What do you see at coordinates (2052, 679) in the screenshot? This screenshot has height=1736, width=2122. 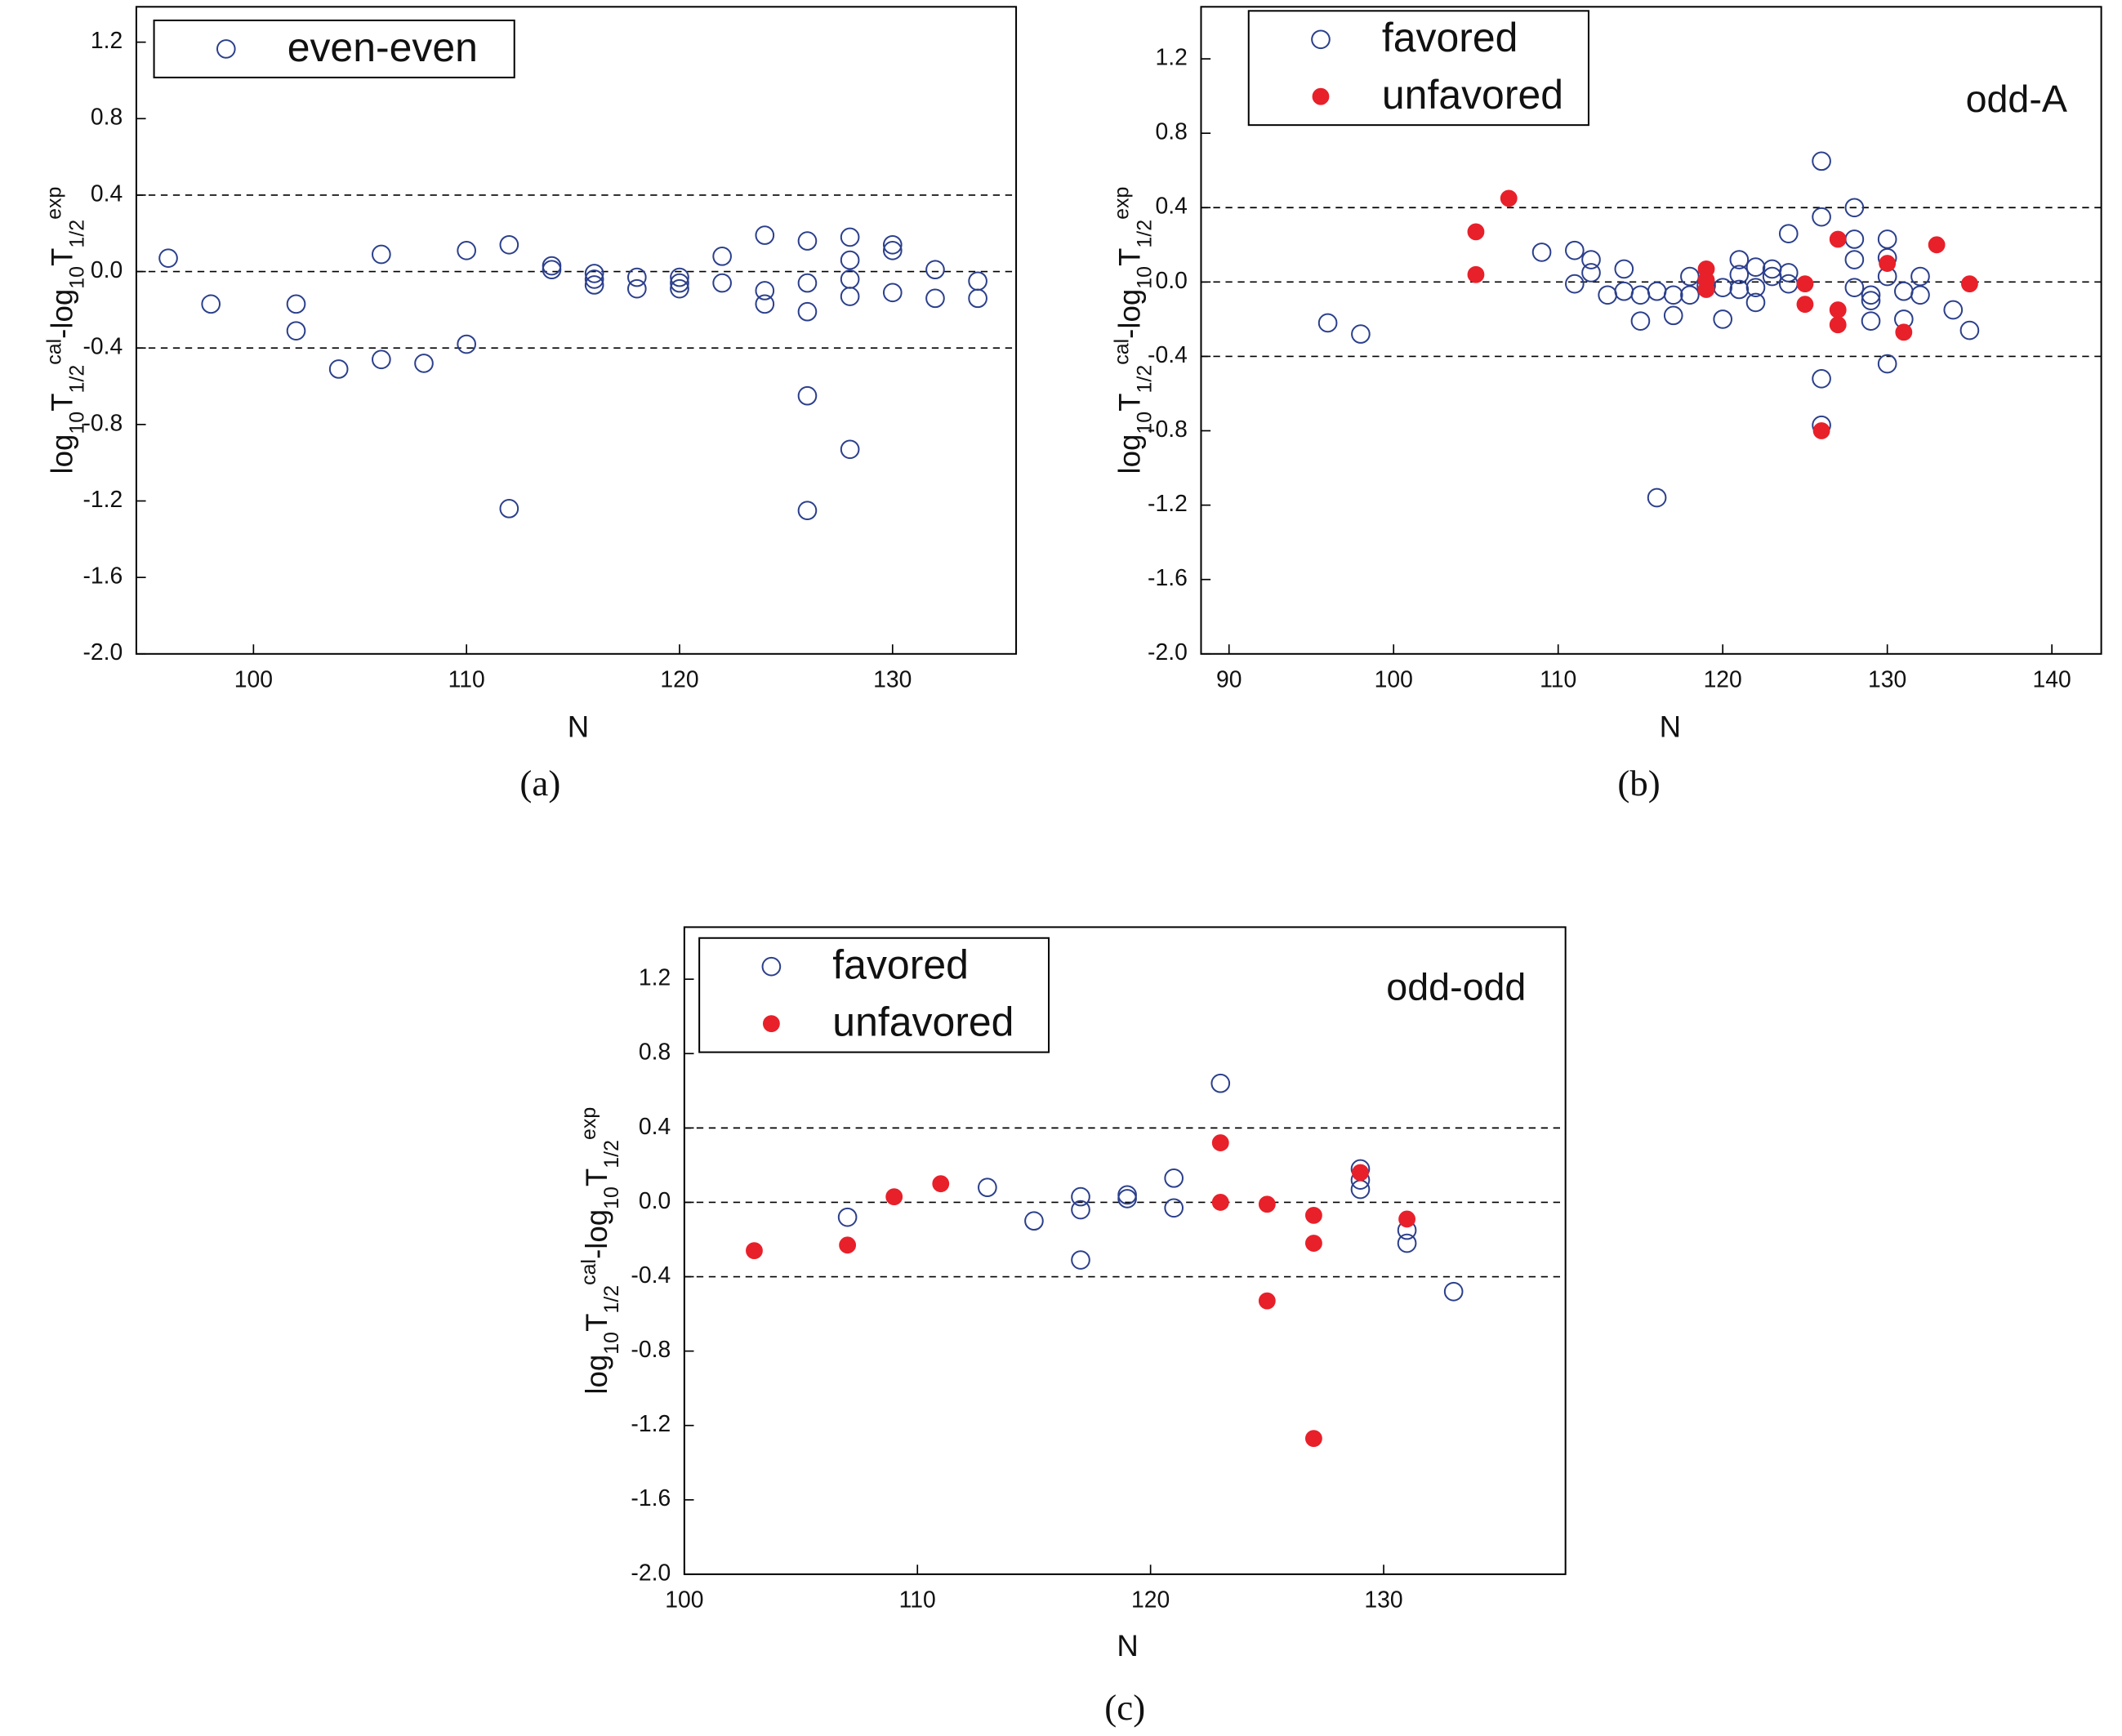 I see `x-tick-label: 140` at bounding box center [2052, 679].